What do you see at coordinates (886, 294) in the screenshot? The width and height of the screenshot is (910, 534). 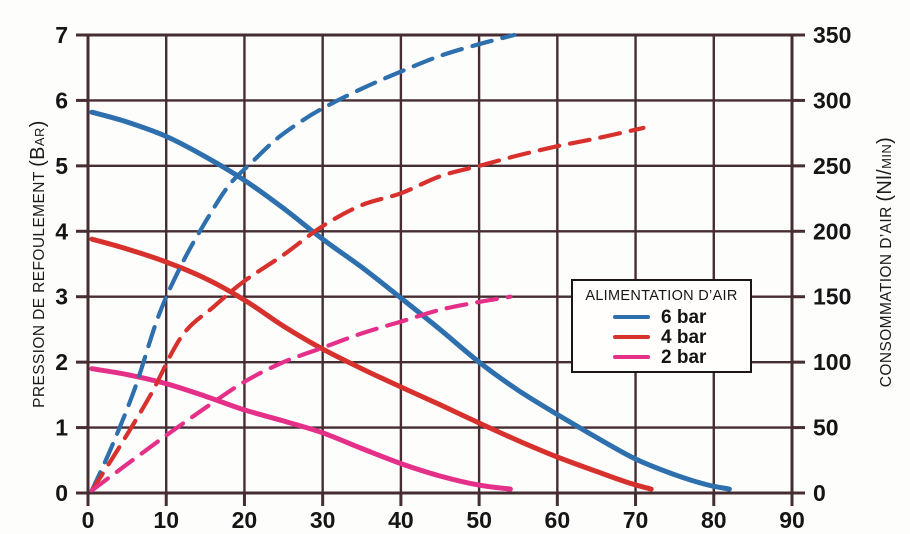 I see `y-right-title-text: CONSOMMATION D’AIR` at bounding box center [886, 294].